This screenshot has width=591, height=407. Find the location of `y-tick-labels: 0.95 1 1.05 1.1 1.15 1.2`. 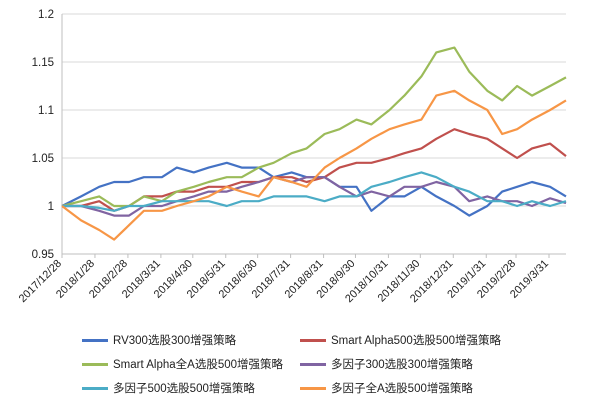

y-tick-labels: 0.95 1 1.05 1.1 1.15 1.2 is located at coordinates (43, 135).